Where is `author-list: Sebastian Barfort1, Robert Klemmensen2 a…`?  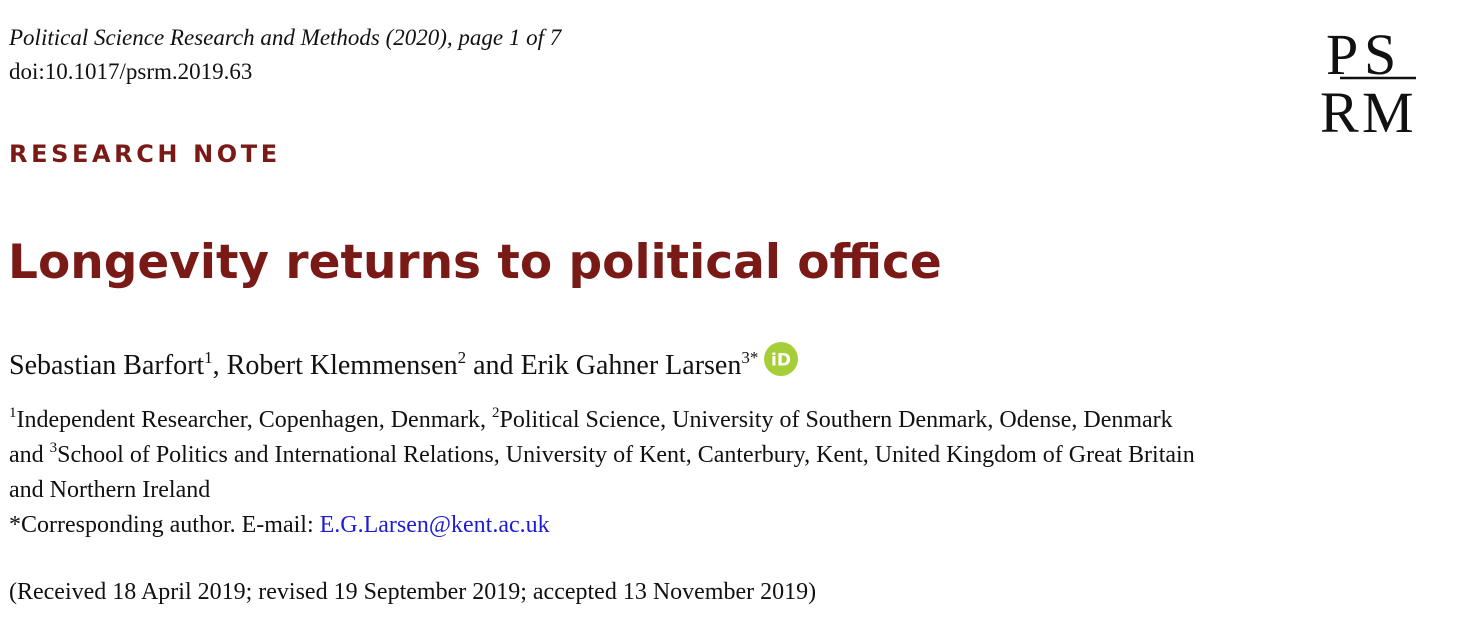
author-list: Sebastian Barfort1, Robert Klemmensen2 a… is located at coordinates (404, 363).